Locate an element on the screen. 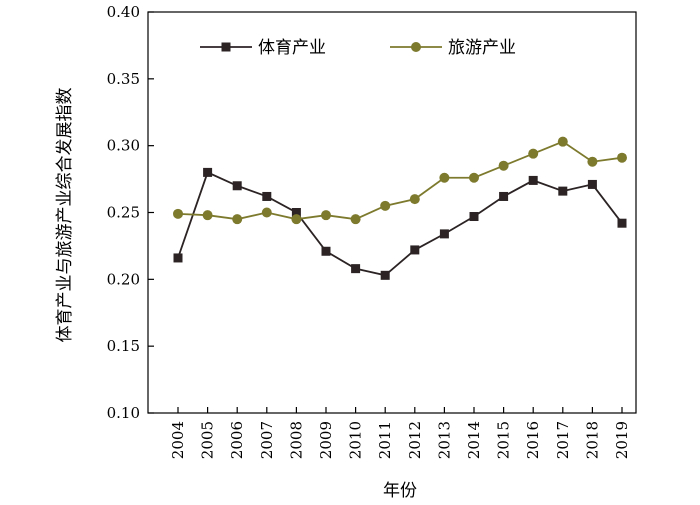  x-tick-label: 2014 is located at coordinates (474, 440).